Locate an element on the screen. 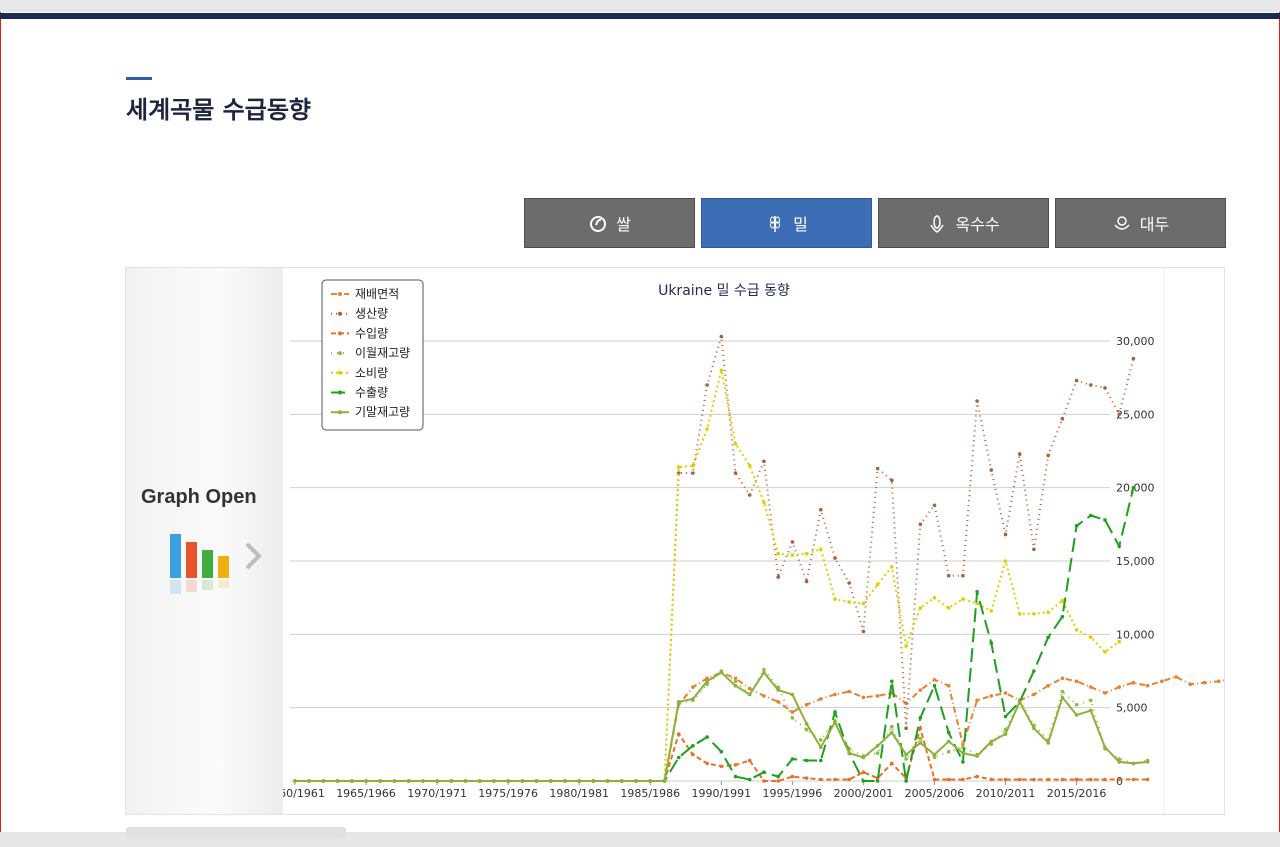 The height and width of the screenshot is (847, 1280). tab-wheat: 밀 is located at coordinates (786, 223).